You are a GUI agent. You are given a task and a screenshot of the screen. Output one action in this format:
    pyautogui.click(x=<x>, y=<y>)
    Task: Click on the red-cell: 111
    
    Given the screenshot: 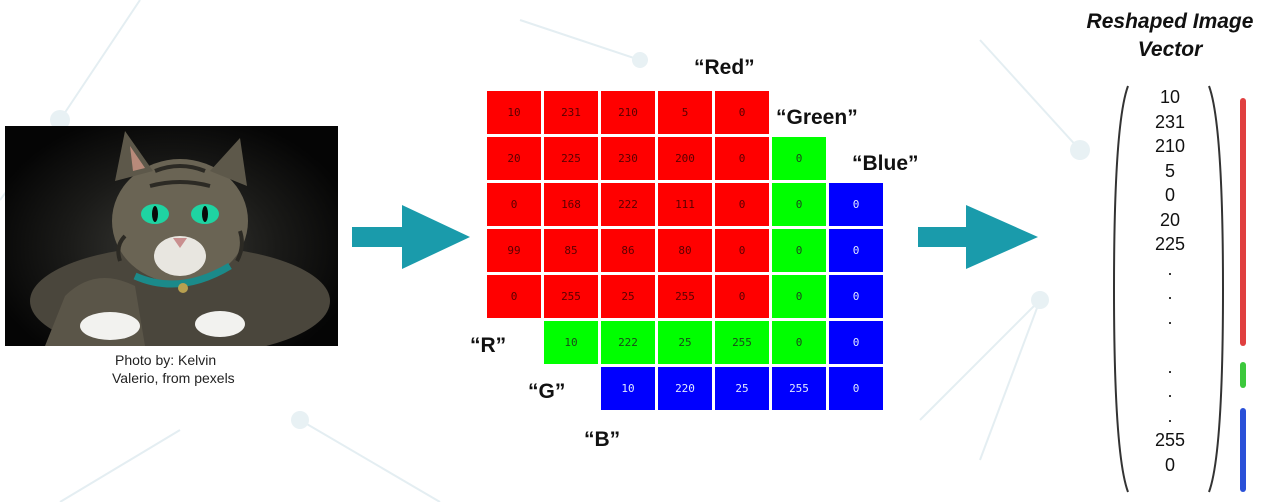 What is the action you would take?
    pyautogui.click(x=685, y=204)
    